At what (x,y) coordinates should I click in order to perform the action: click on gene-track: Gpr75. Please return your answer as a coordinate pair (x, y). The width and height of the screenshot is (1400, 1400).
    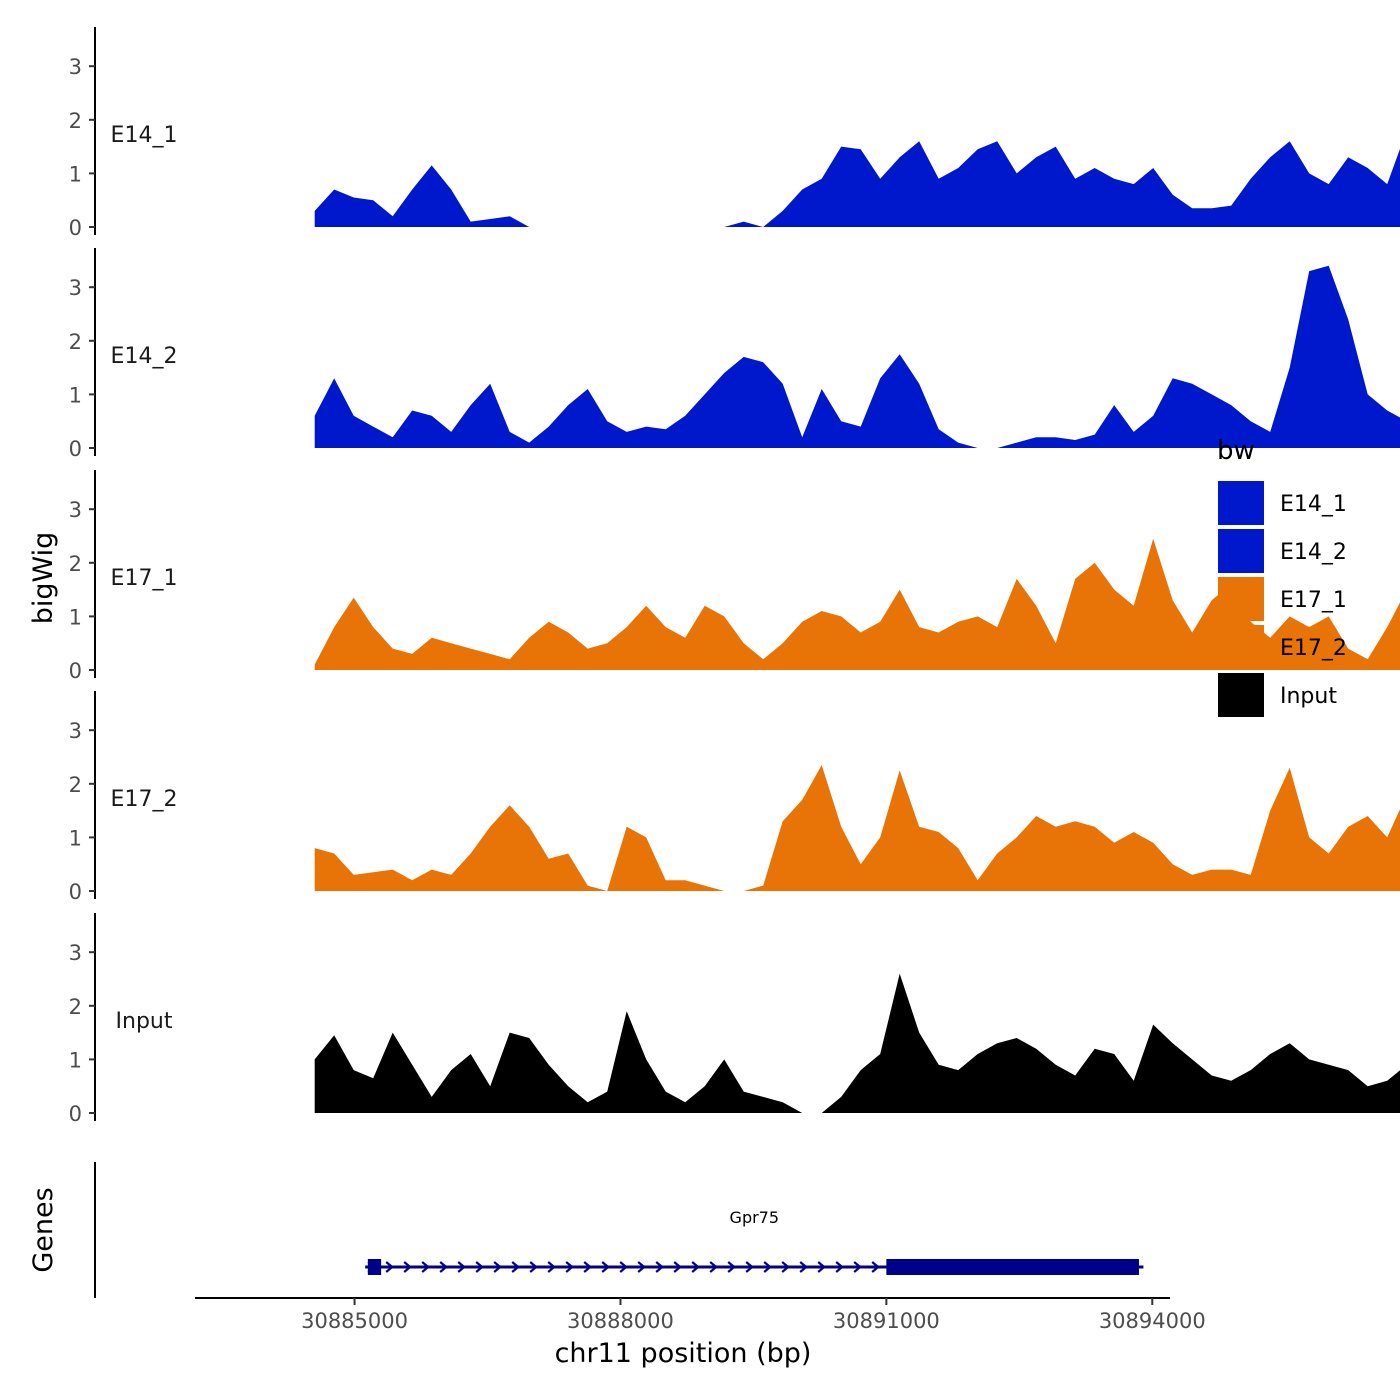
    Looking at the image, I should click on (754, 1241).